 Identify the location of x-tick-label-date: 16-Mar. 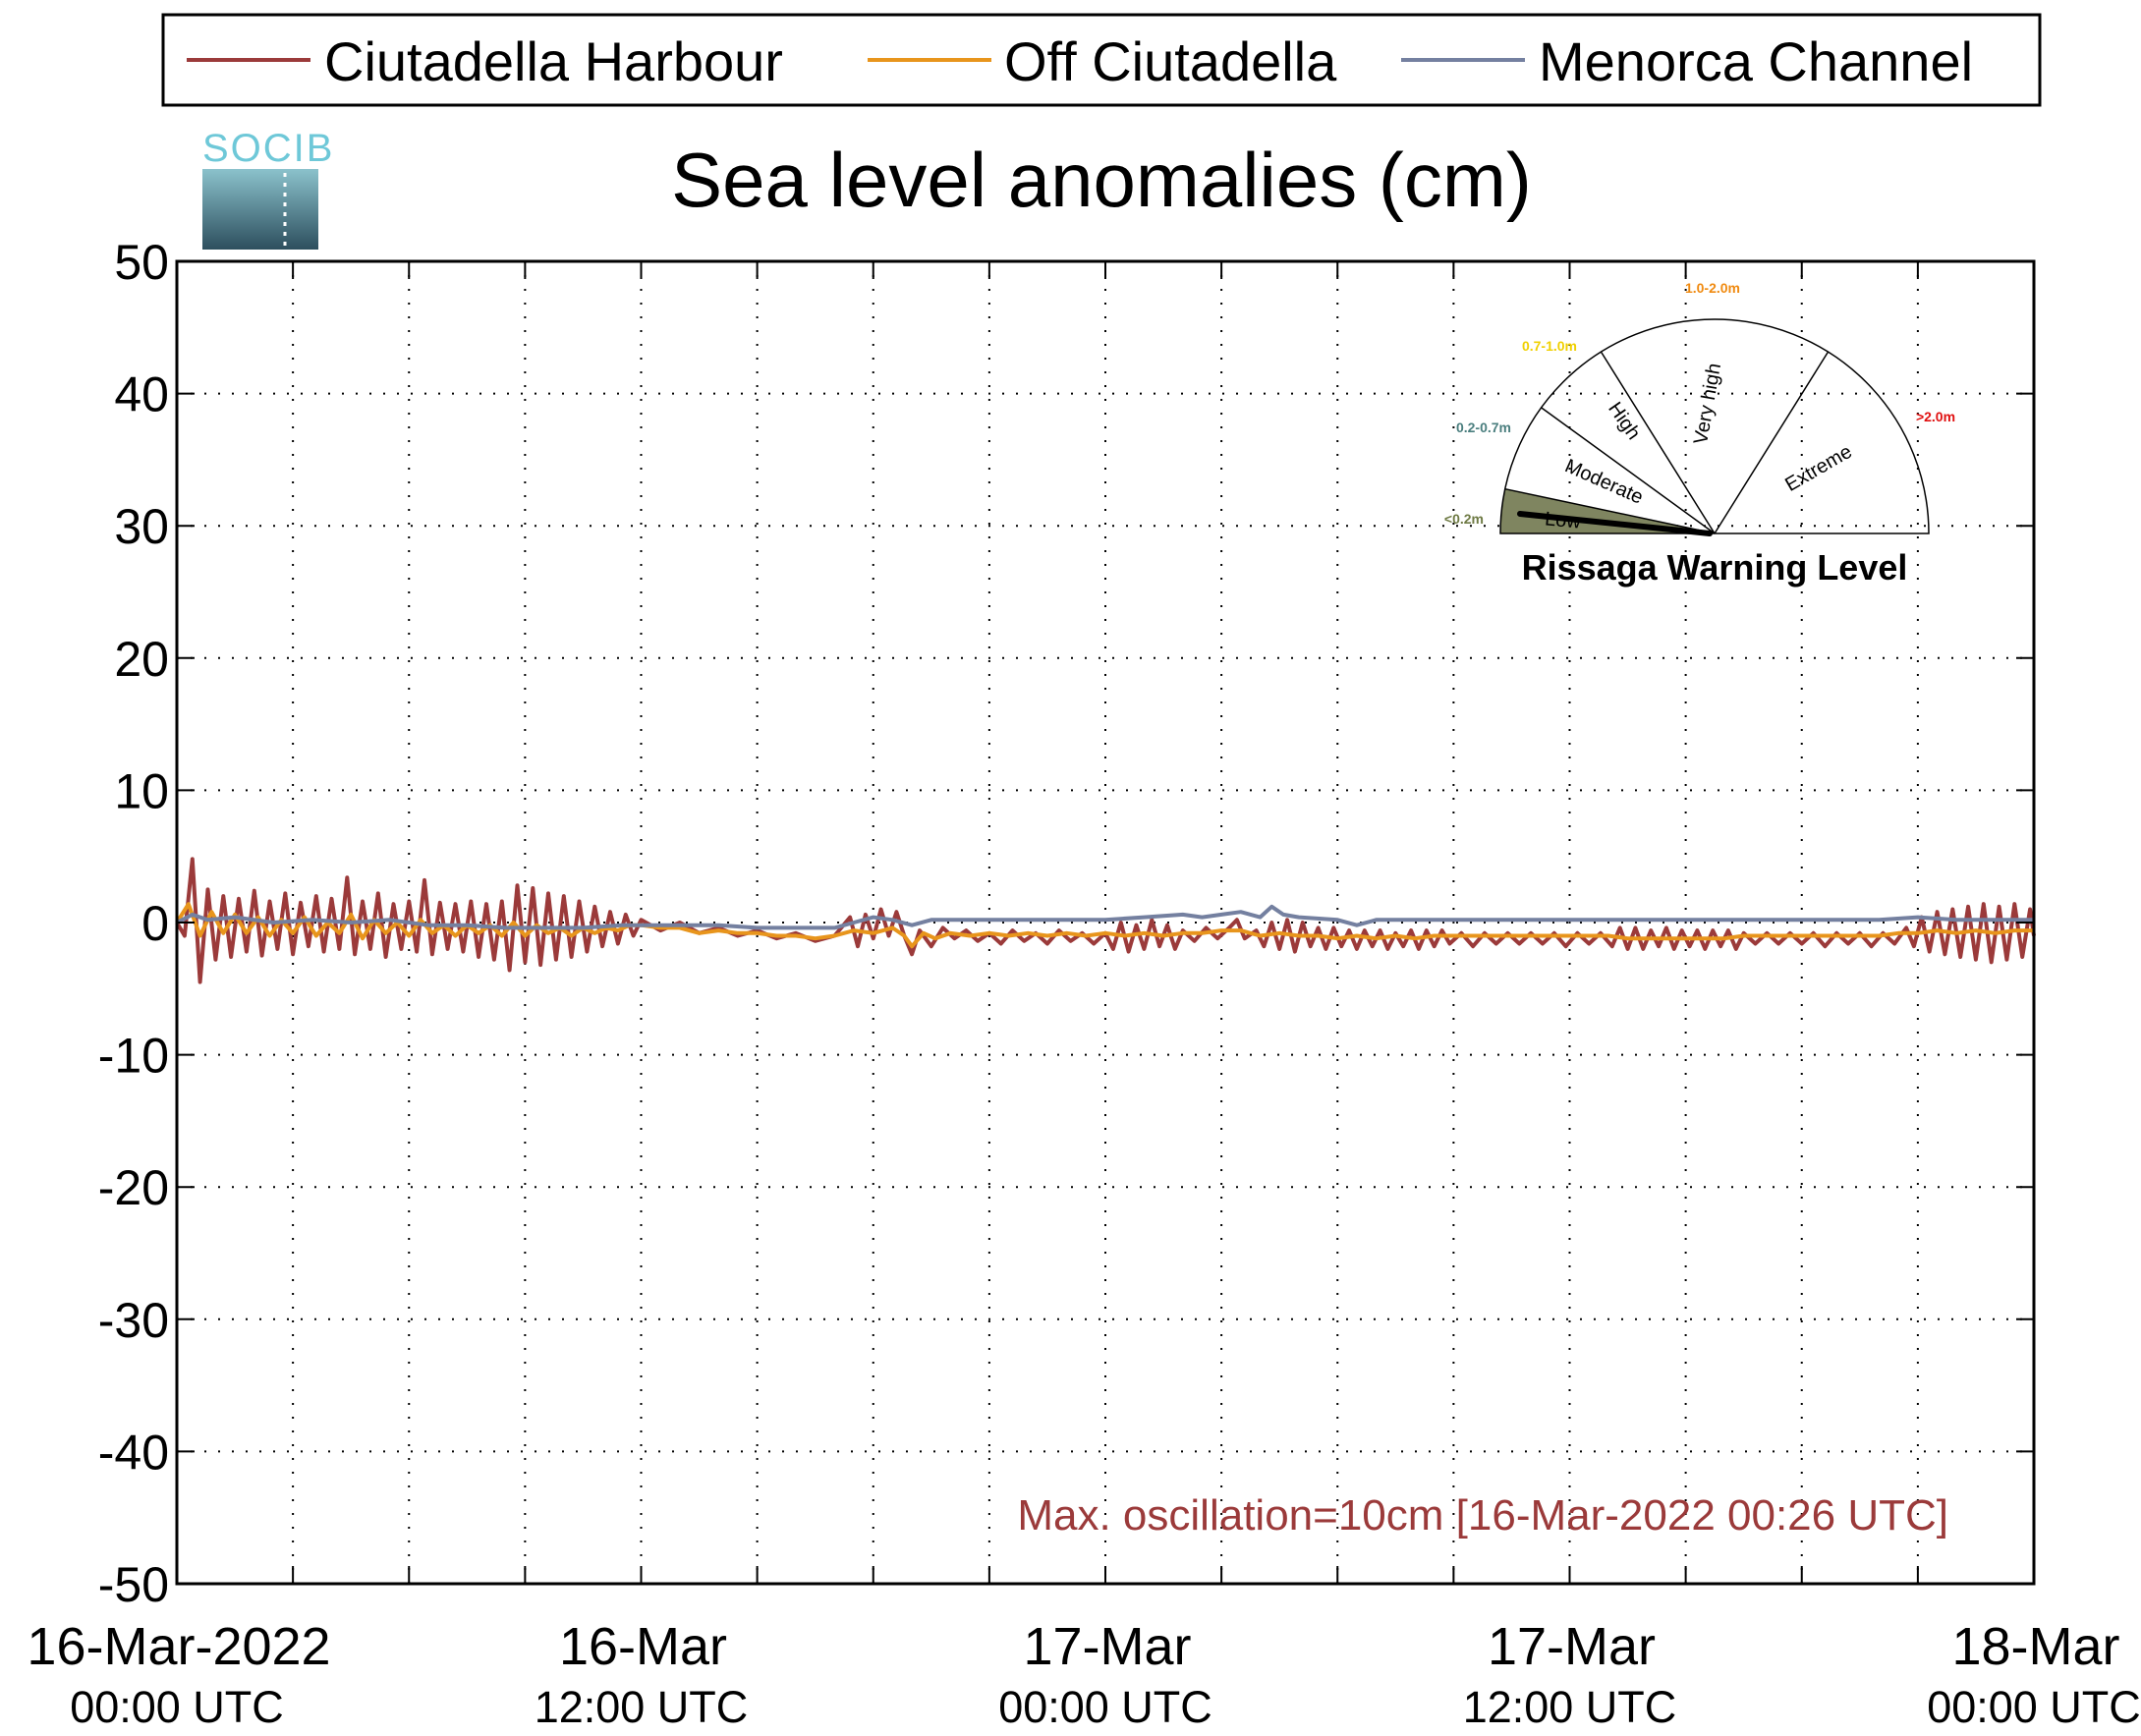
(643, 1646).